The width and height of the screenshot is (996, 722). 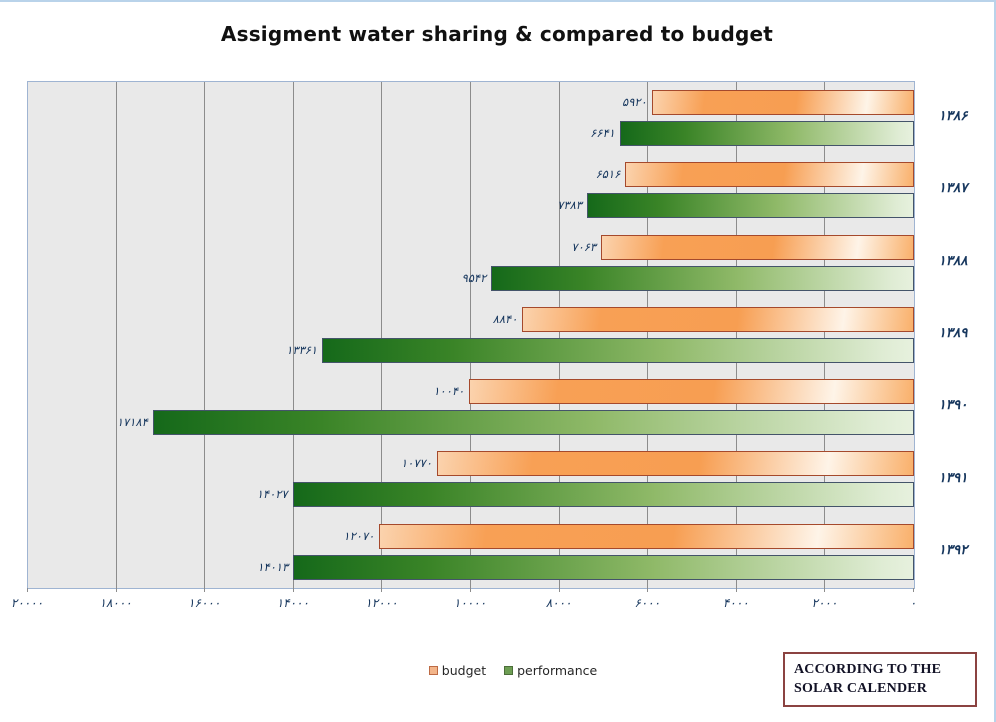 What do you see at coordinates (433, 670) in the screenshot?
I see `budget-swatch-icon` at bounding box center [433, 670].